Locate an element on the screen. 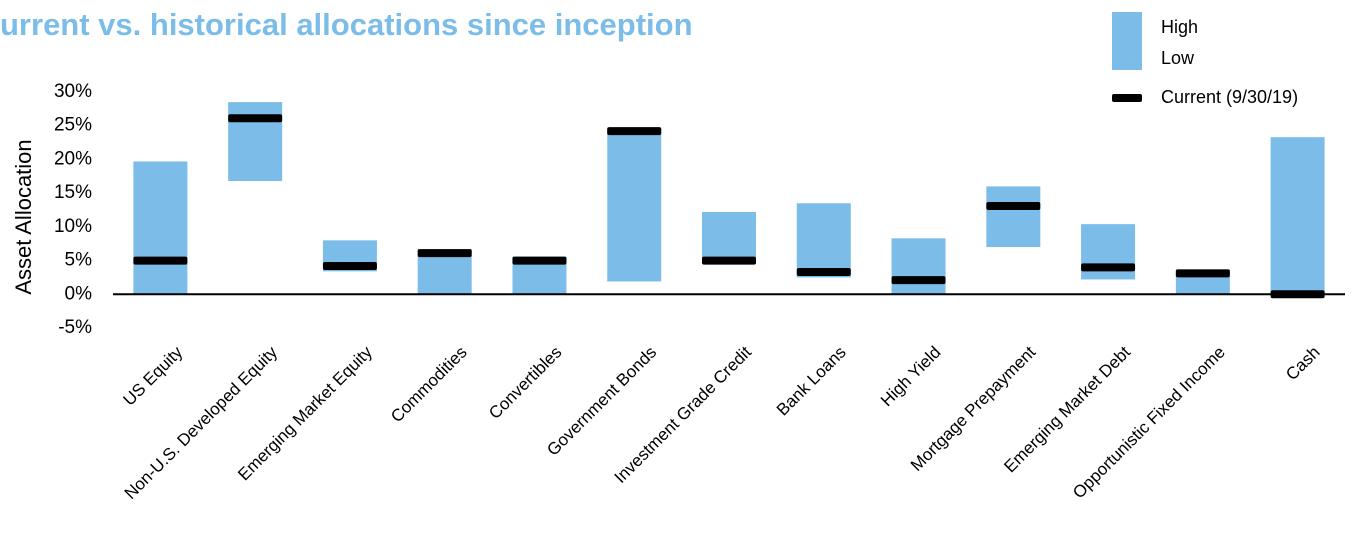  legend-label: Low is located at coordinates (1178, 58).